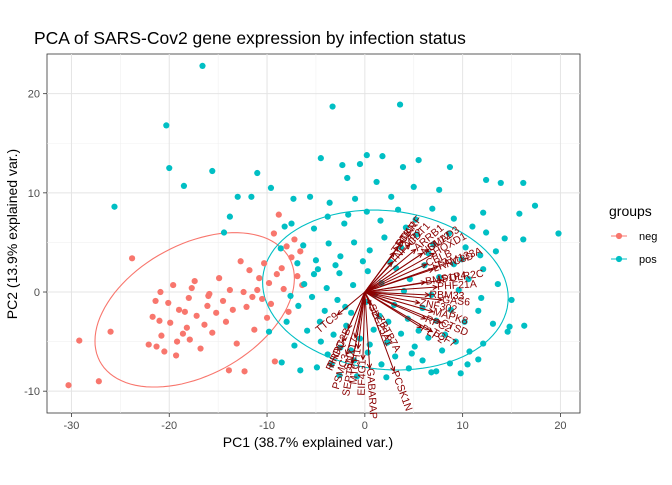  I want to click on legend-label-pos: pos, so click(648, 260).